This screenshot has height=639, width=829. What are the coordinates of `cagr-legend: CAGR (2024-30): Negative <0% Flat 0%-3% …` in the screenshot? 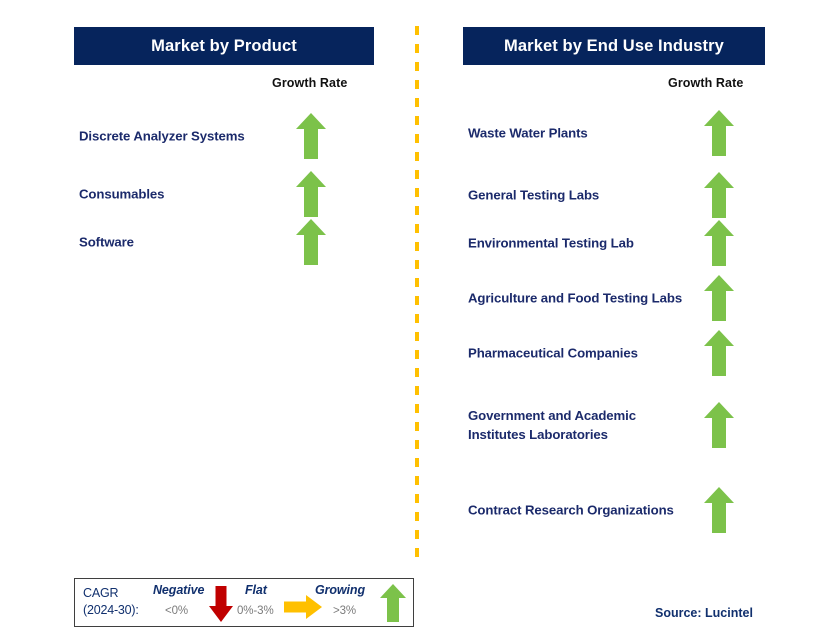 It's located at (244, 602).